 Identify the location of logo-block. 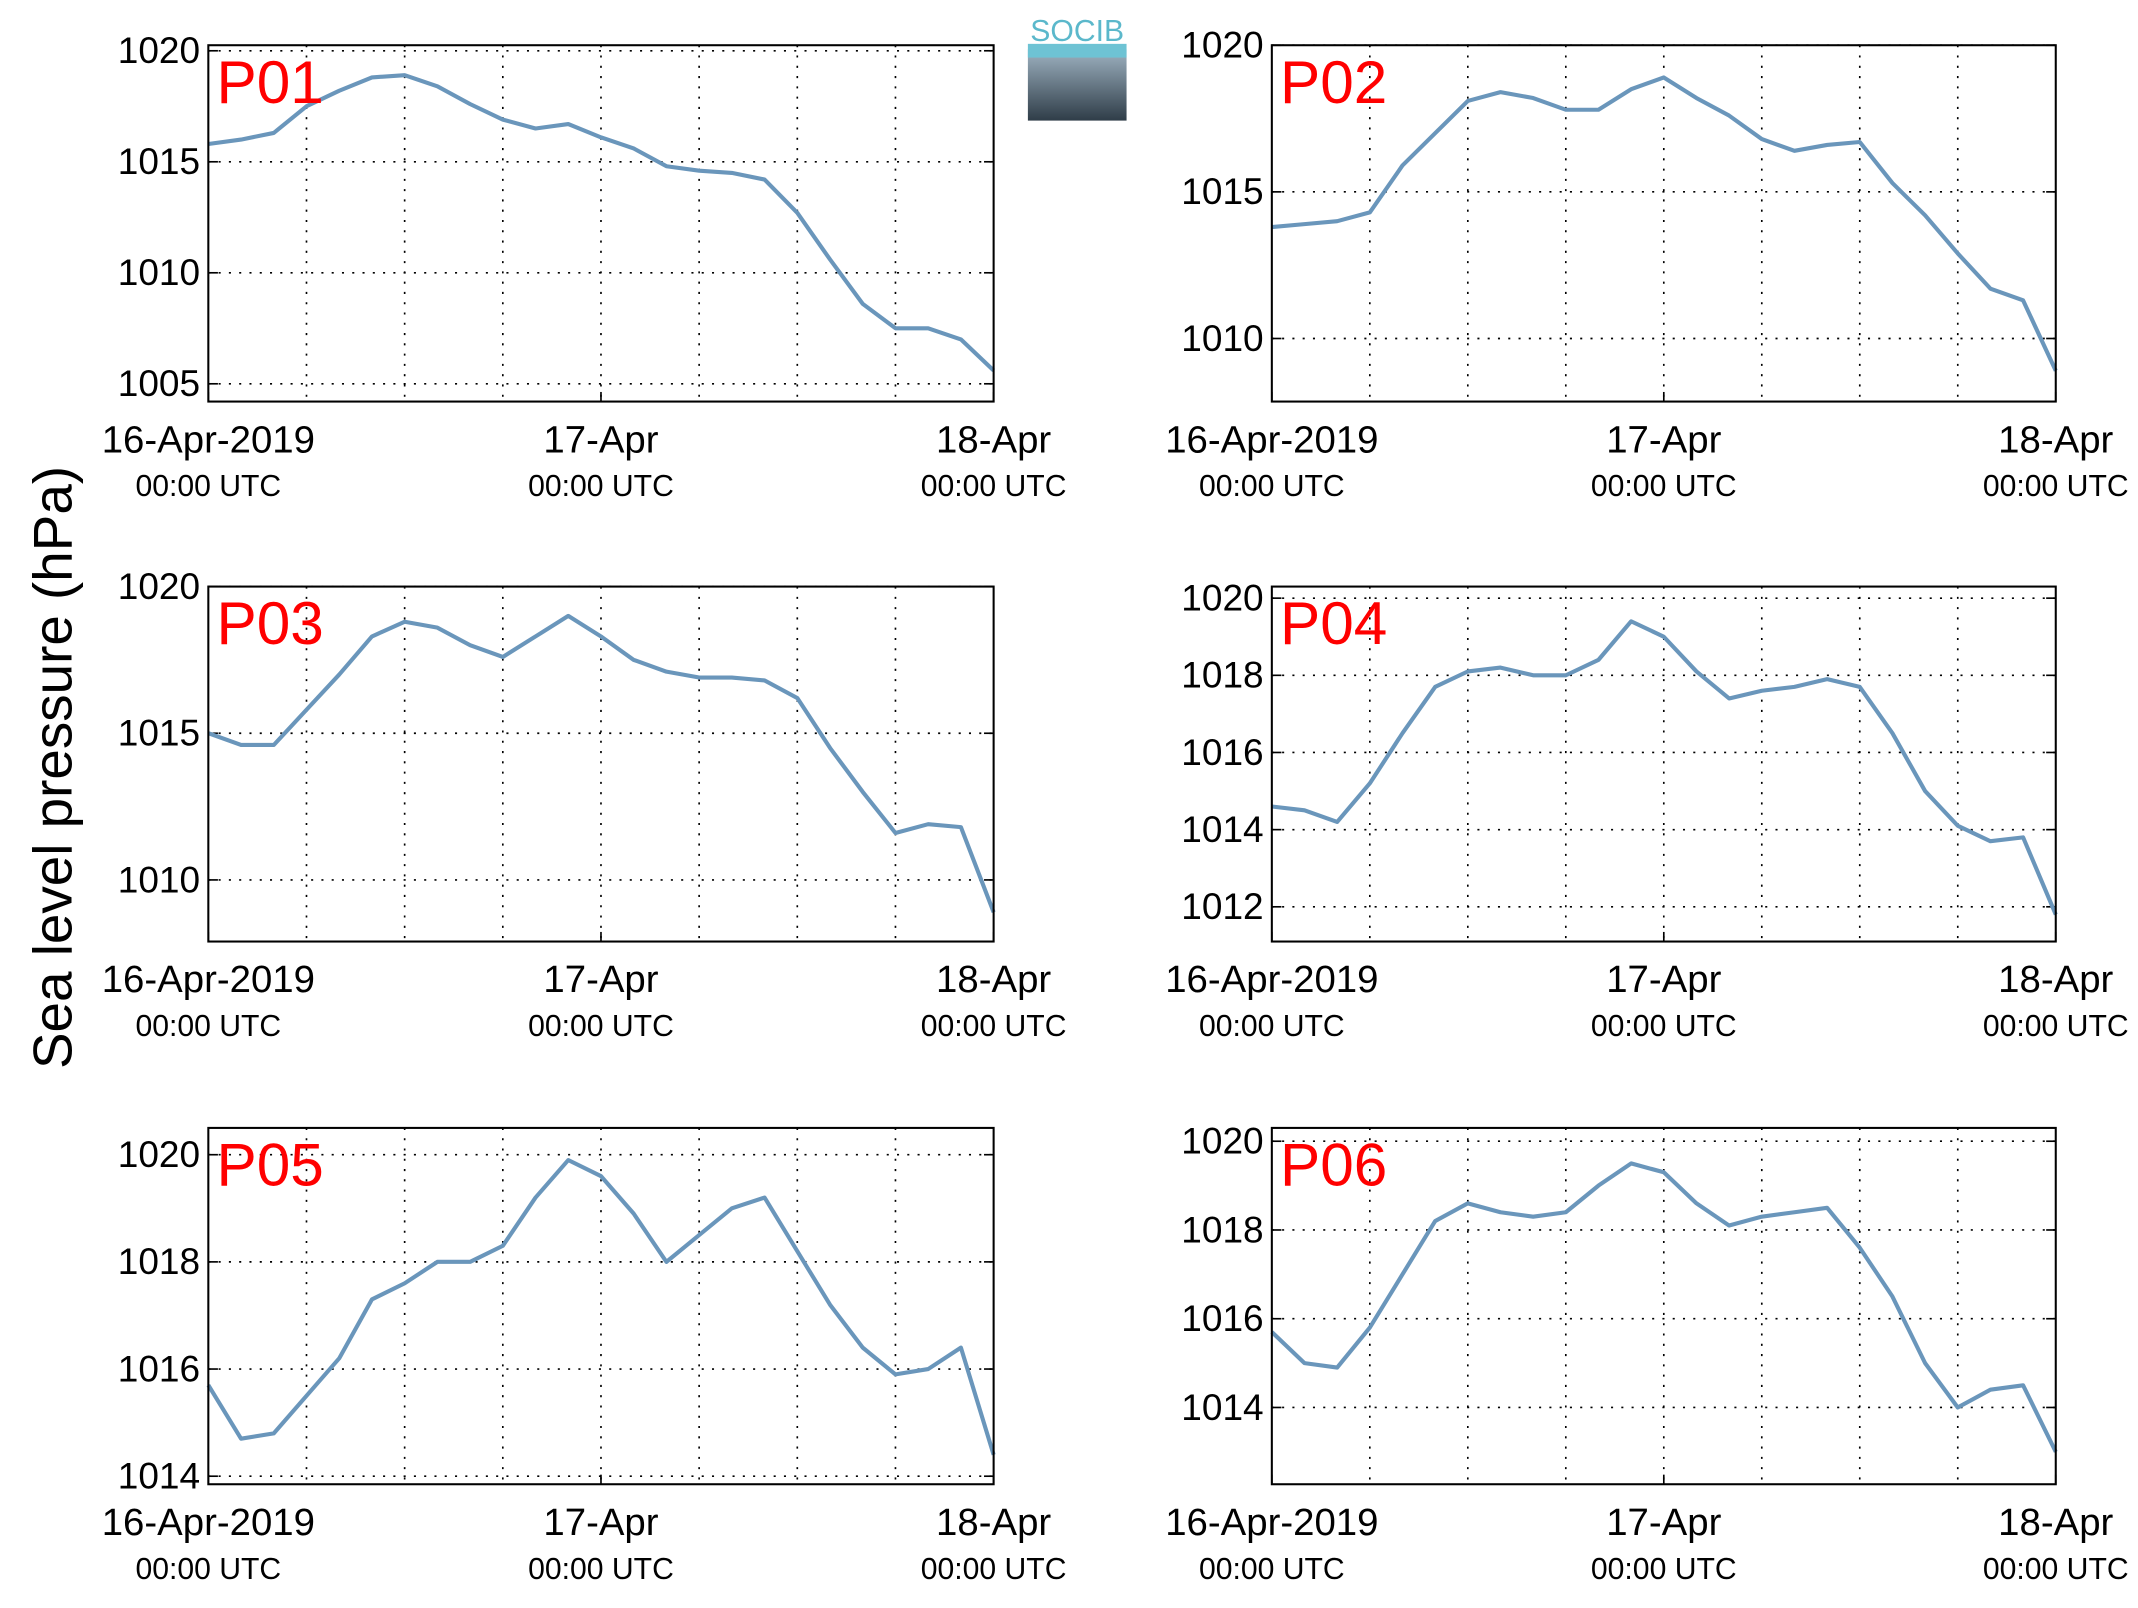
(1077, 85).